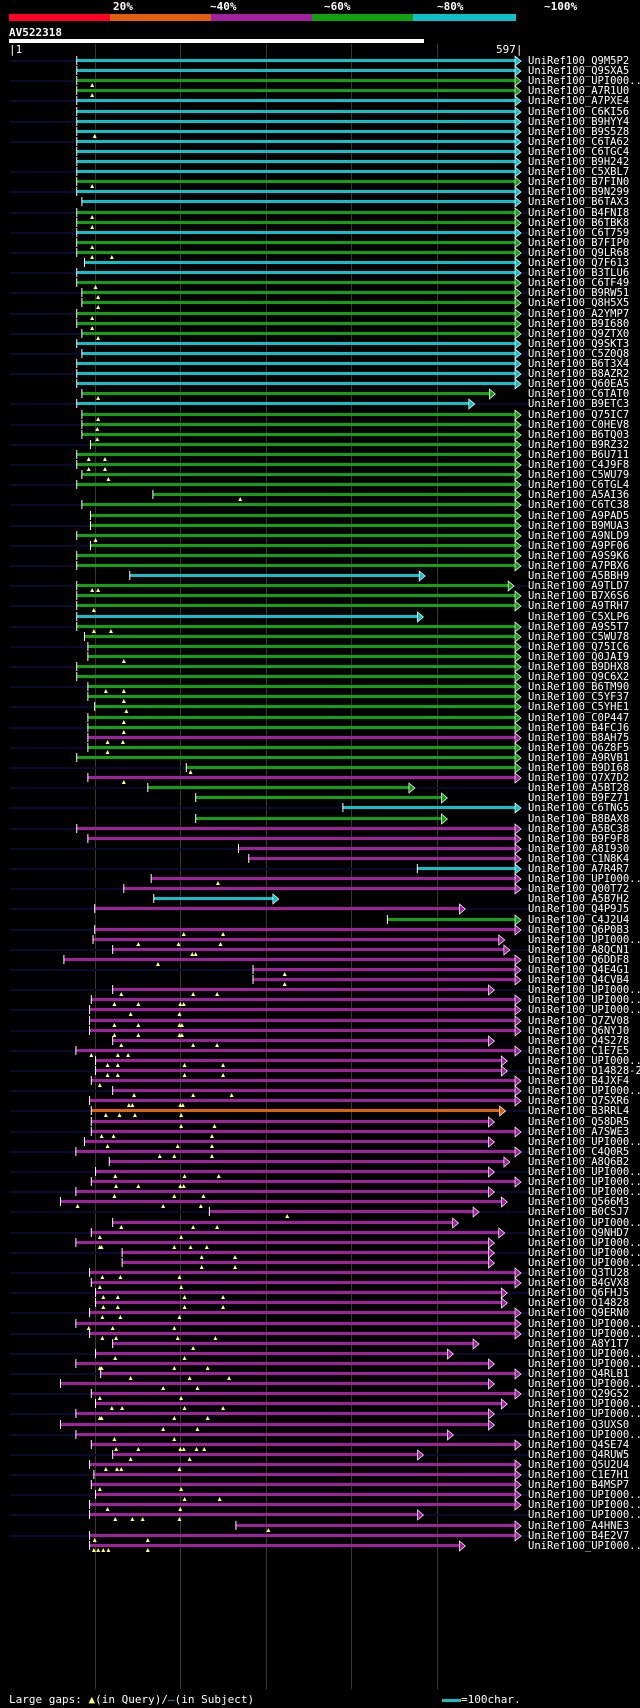 The image size is (640, 1708). I want to click on hit-name-link: UniRef100_A8Y1T7, so click(579, 1344).